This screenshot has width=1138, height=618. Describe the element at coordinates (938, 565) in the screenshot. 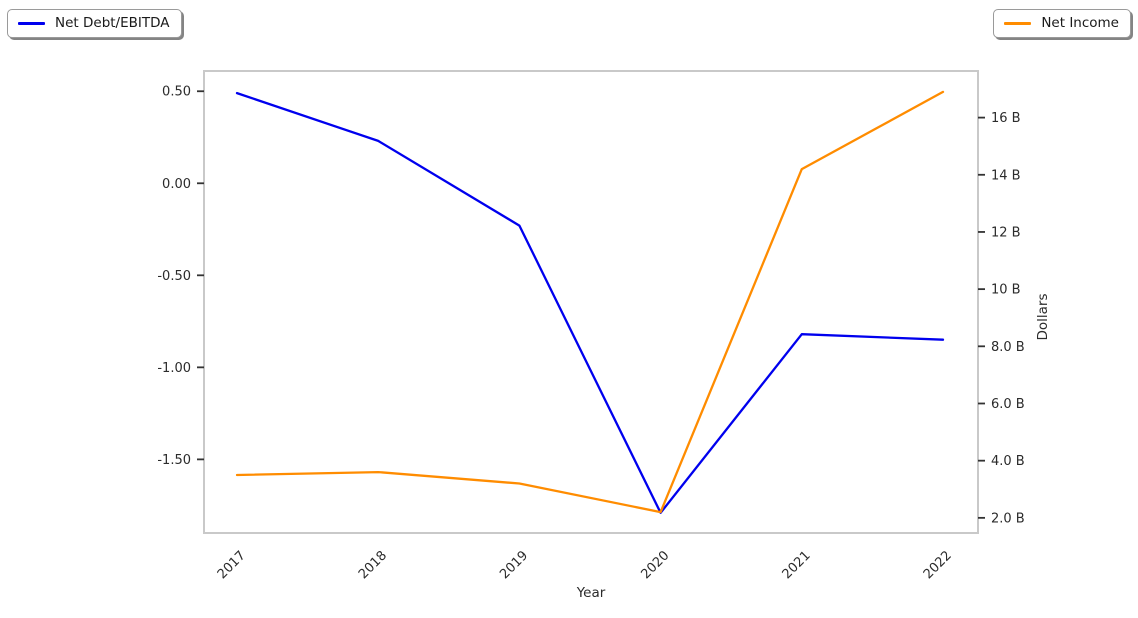

I see `x-axis-tick-label: 2022` at that location.